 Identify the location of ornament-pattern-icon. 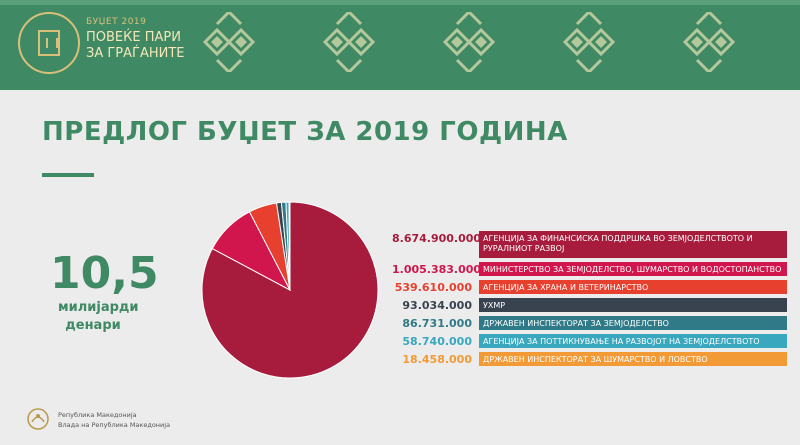
(469, 42).